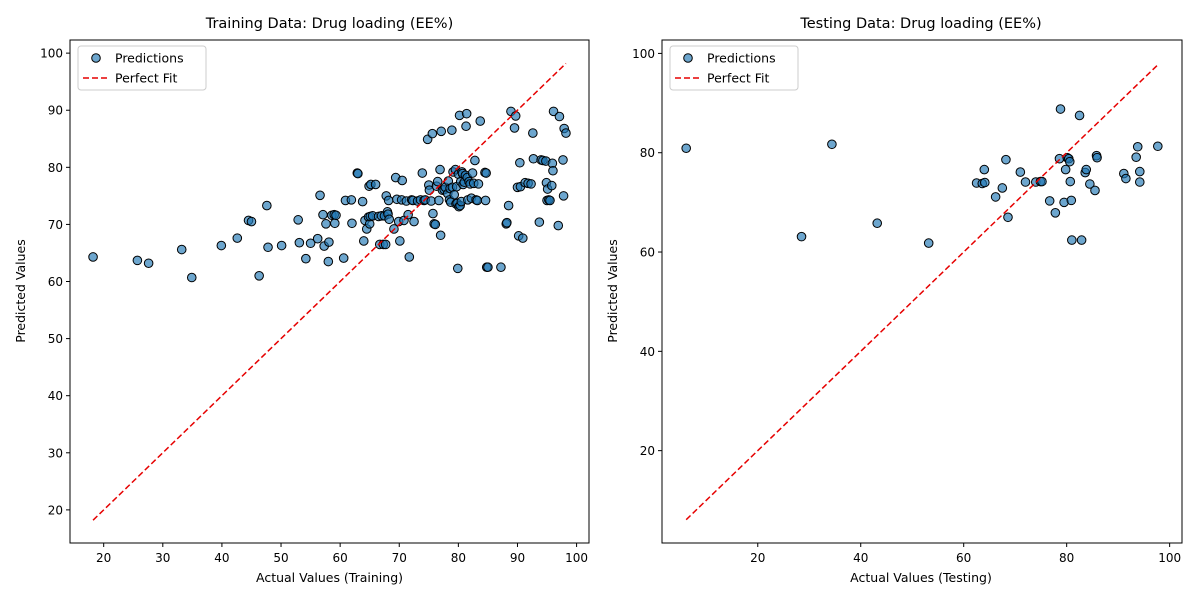 This screenshot has width=1200, height=600. I want to click on training-x-tick-label: 20, so click(103, 558).